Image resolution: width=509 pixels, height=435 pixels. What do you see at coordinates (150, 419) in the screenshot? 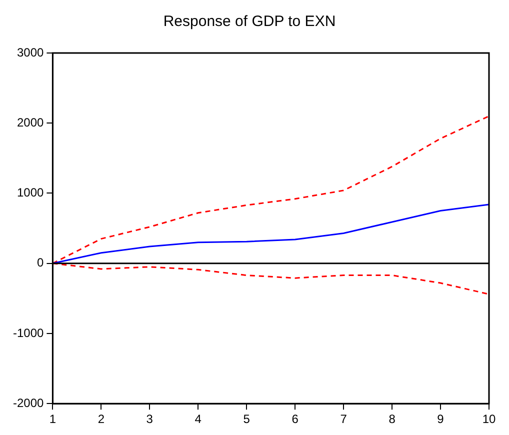
I see `x-tick-label: 3` at bounding box center [150, 419].